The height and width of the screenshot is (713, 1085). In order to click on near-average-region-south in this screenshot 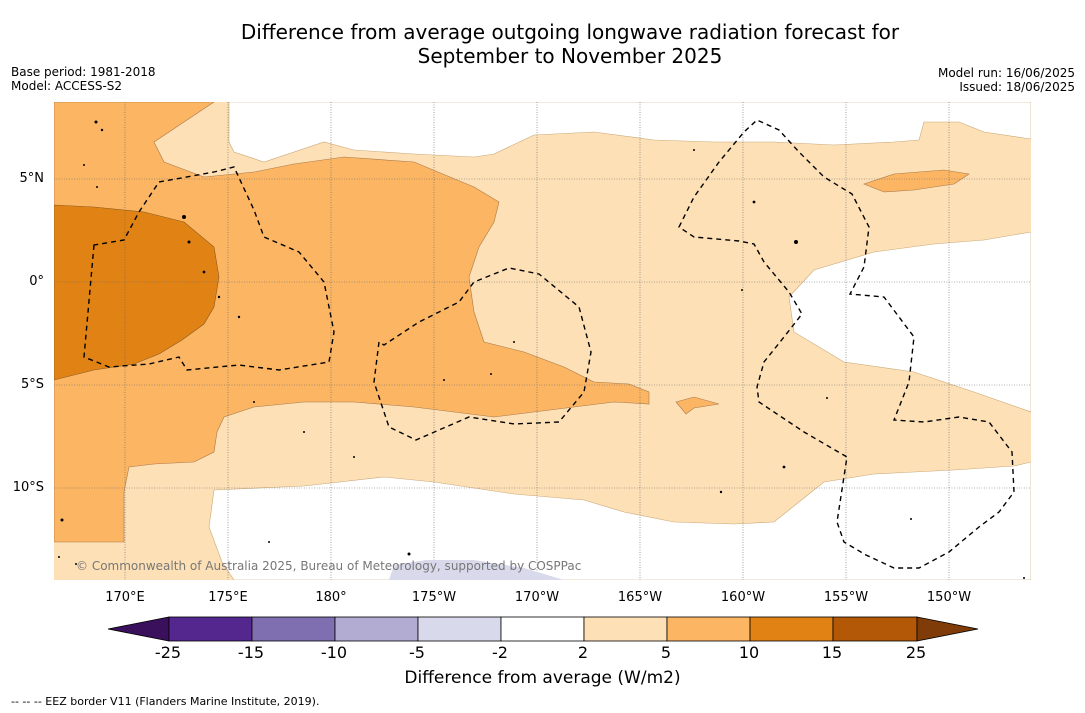, I will do `click(619, 520)`.